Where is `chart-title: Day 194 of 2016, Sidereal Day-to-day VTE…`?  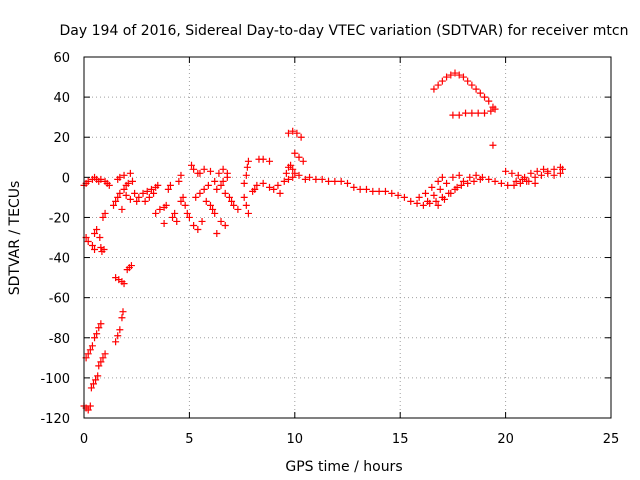
chart-title: Day 194 of 2016, Sidereal Day-to-day VTE… is located at coordinates (344, 31).